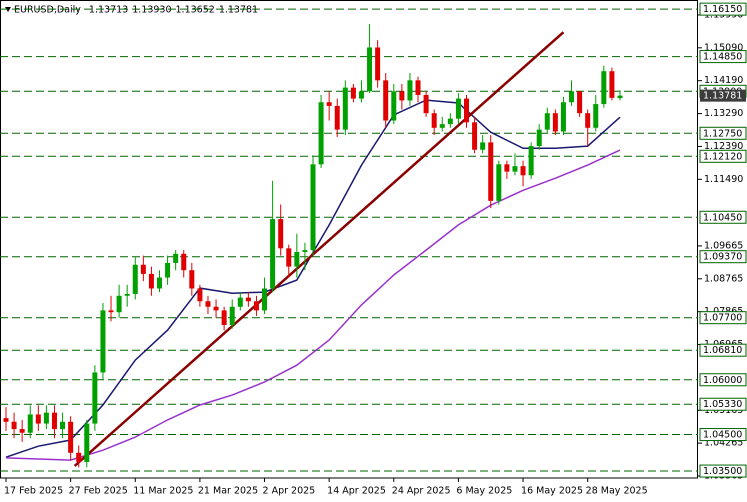  Describe the element at coordinates (722, 435) in the screenshot. I see `level-label: 1.04500` at that location.